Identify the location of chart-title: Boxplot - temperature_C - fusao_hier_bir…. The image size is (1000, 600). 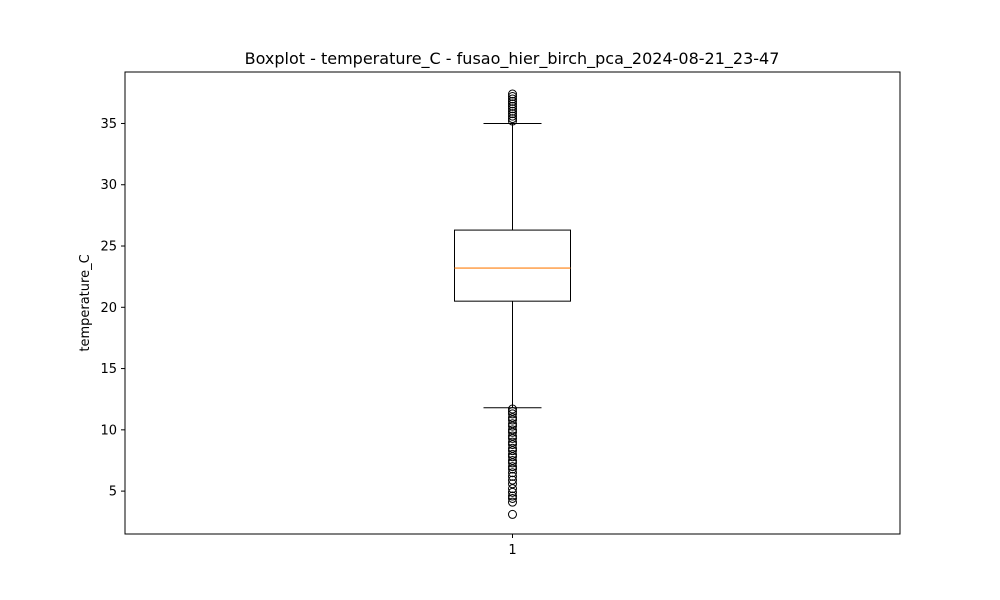
(512, 59).